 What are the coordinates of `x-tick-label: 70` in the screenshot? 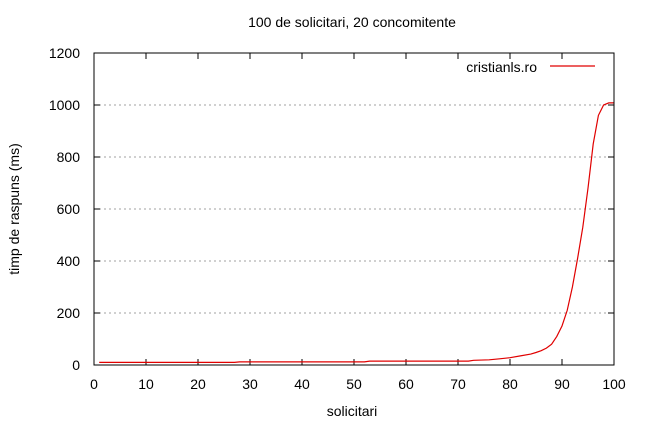 It's located at (458, 384).